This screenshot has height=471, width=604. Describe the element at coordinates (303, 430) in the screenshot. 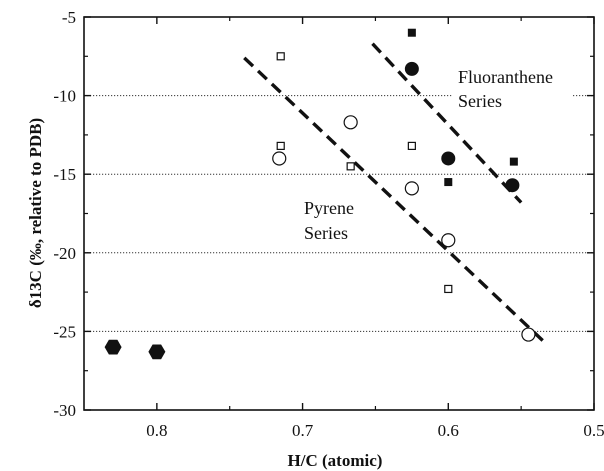

I see `x-tick-label: 0.7` at that location.